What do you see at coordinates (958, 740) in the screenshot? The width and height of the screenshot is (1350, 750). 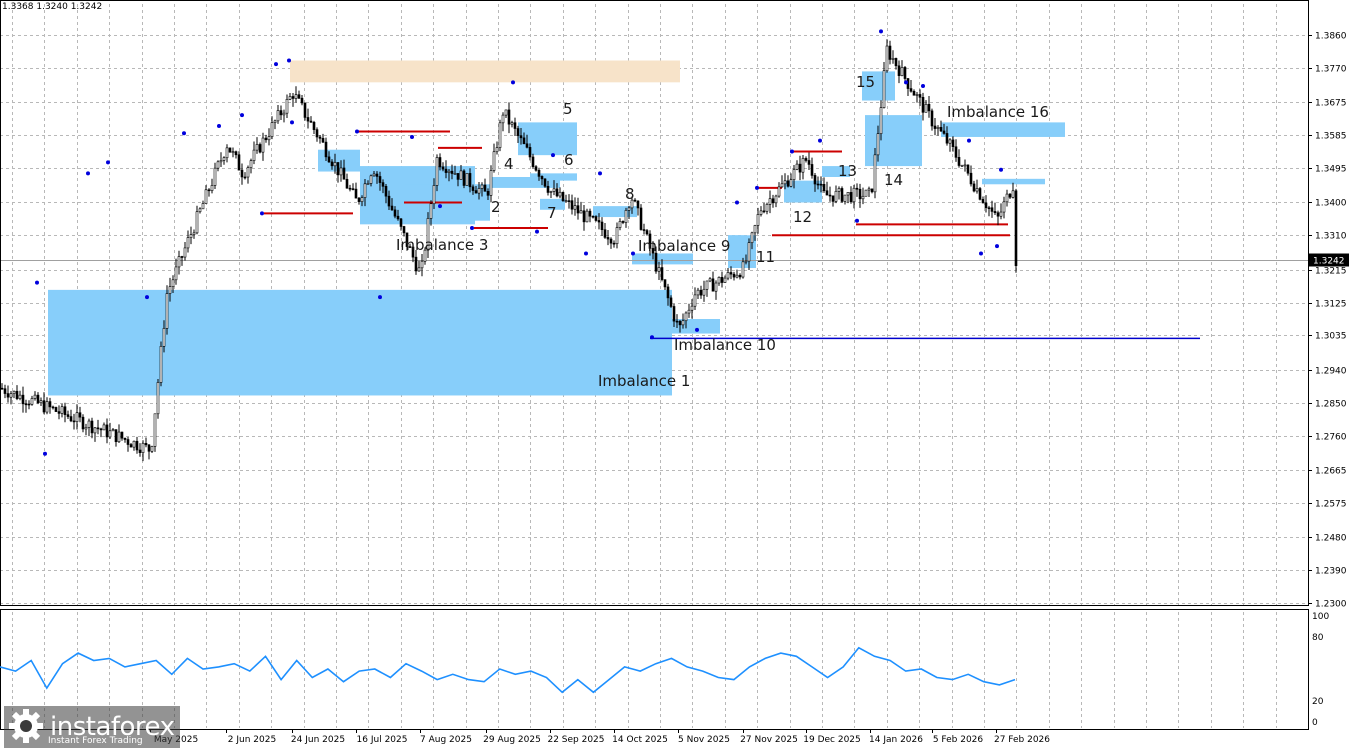 I see `date-tick-label: 5 Feb 2026` at bounding box center [958, 740].